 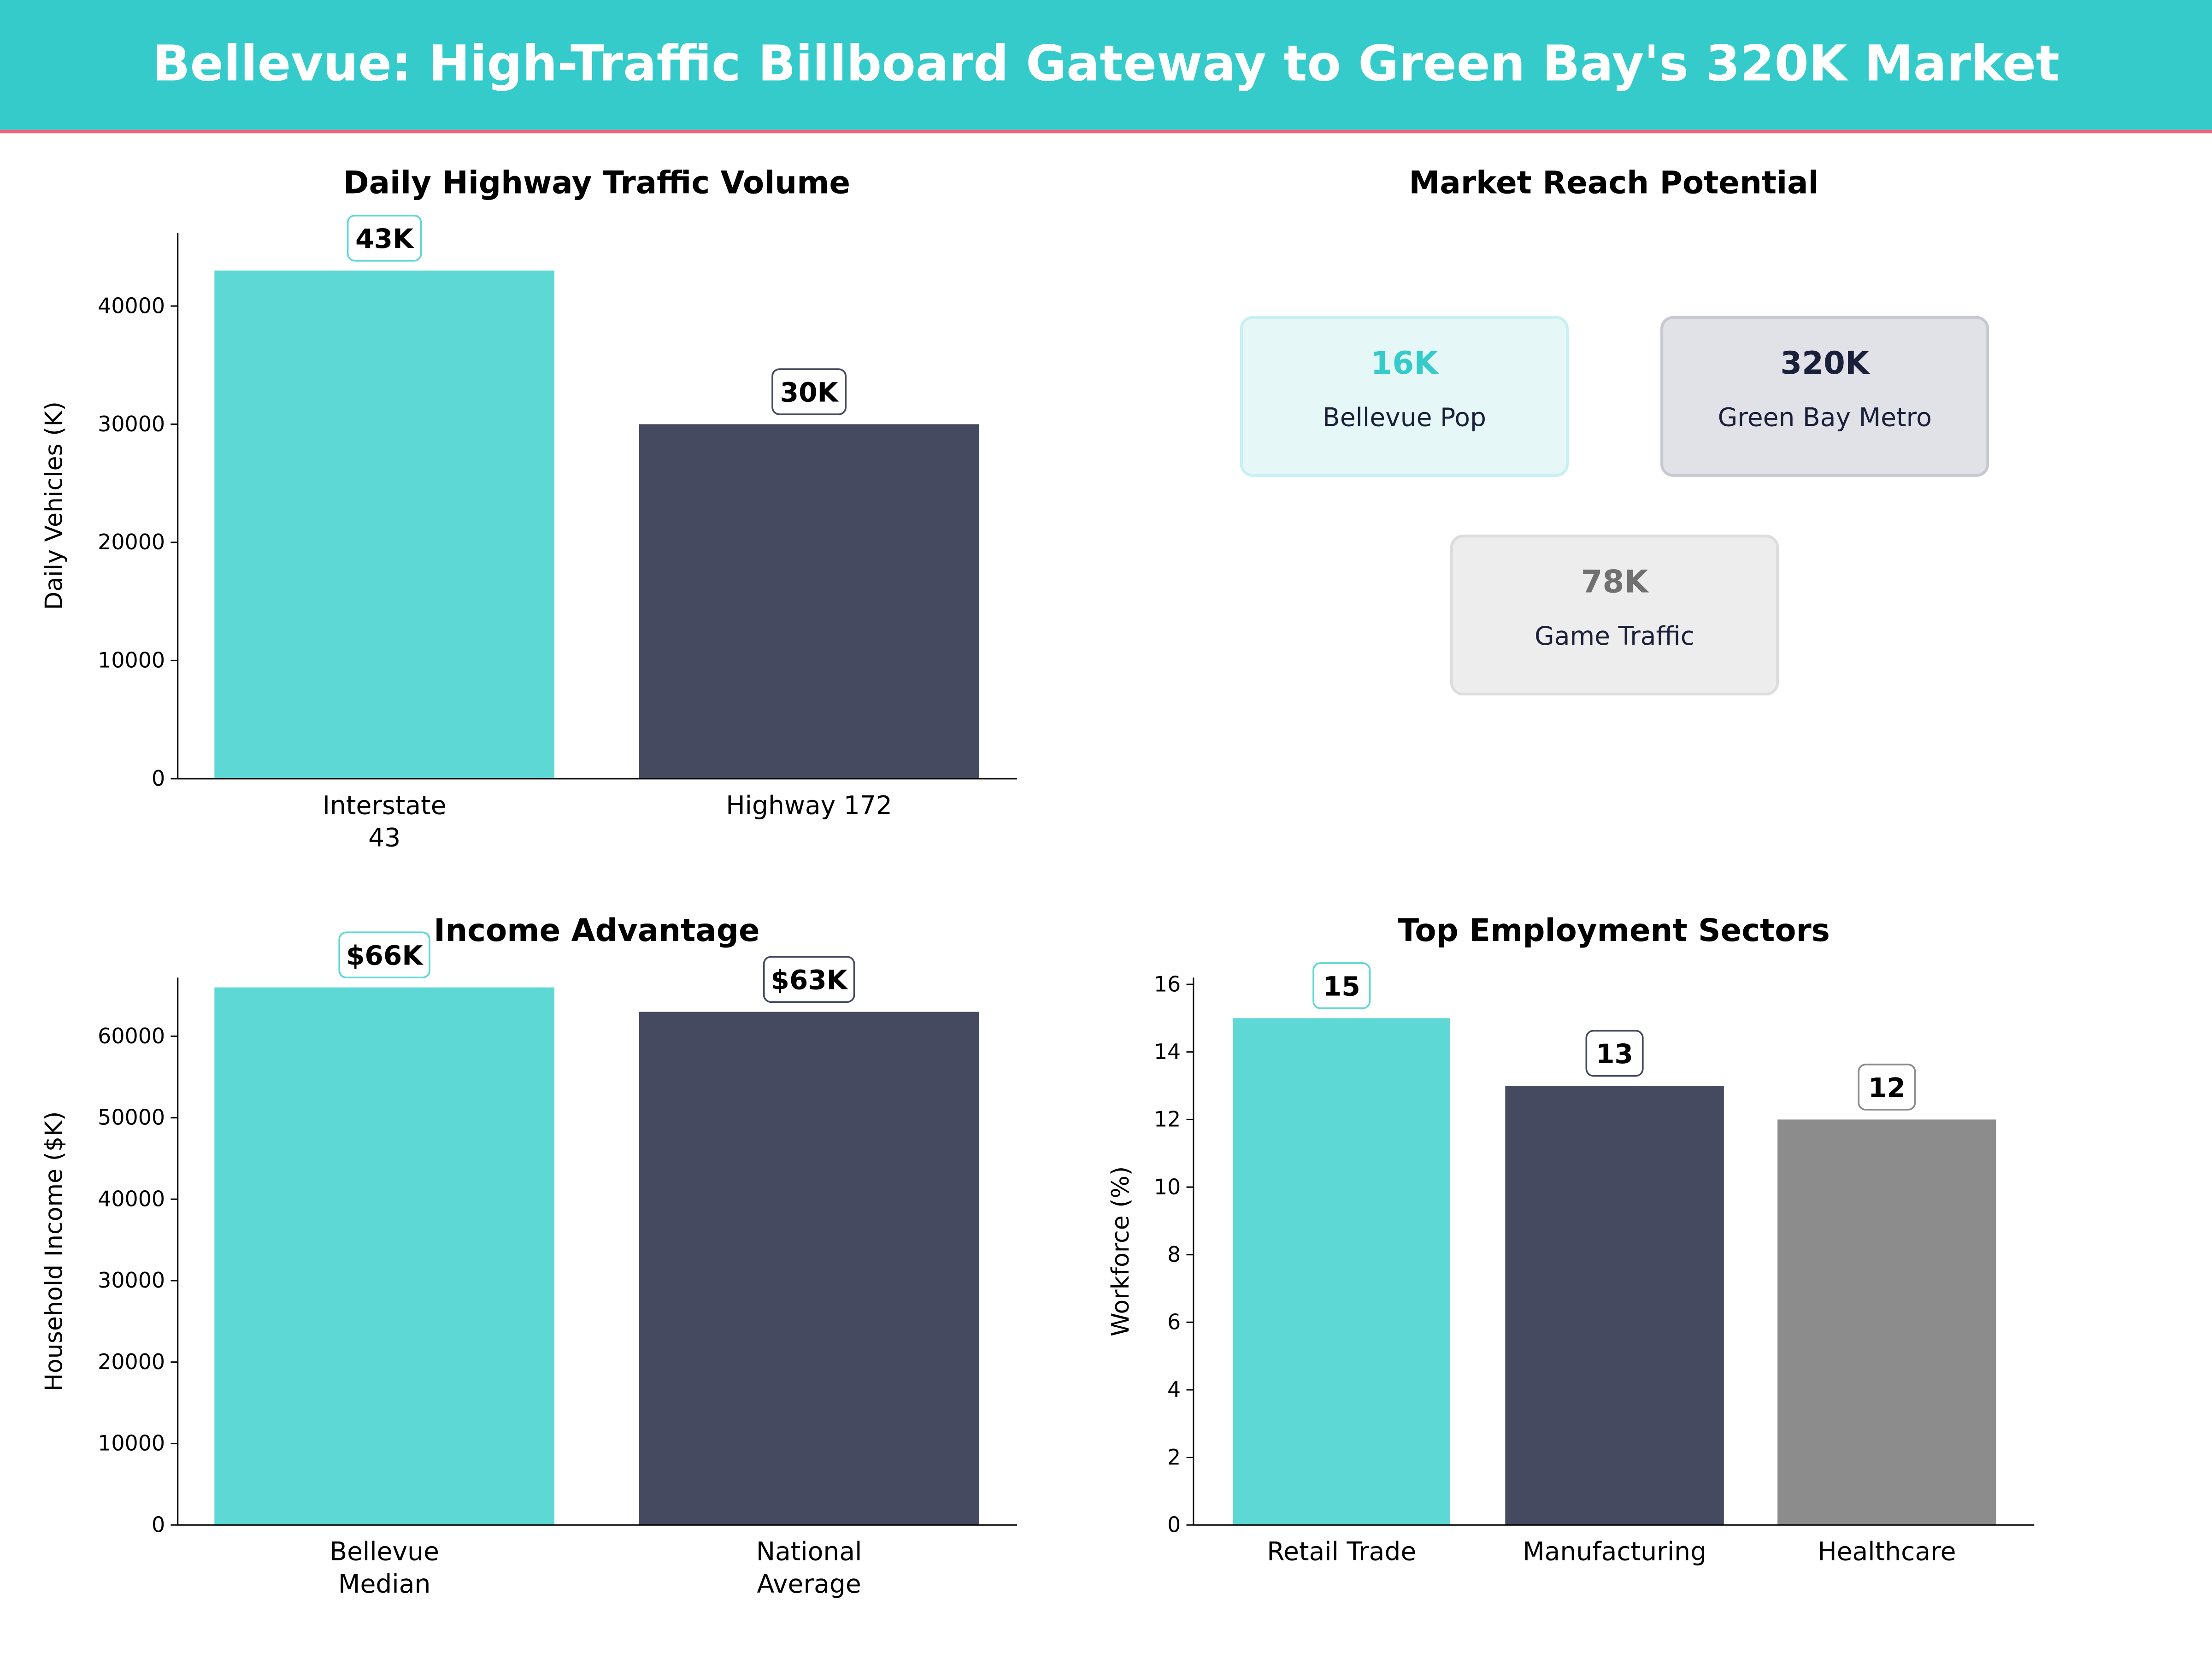 What do you see at coordinates (809, 1551) in the screenshot?
I see `x-tick-label: National` at bounding box center [809, 1551].